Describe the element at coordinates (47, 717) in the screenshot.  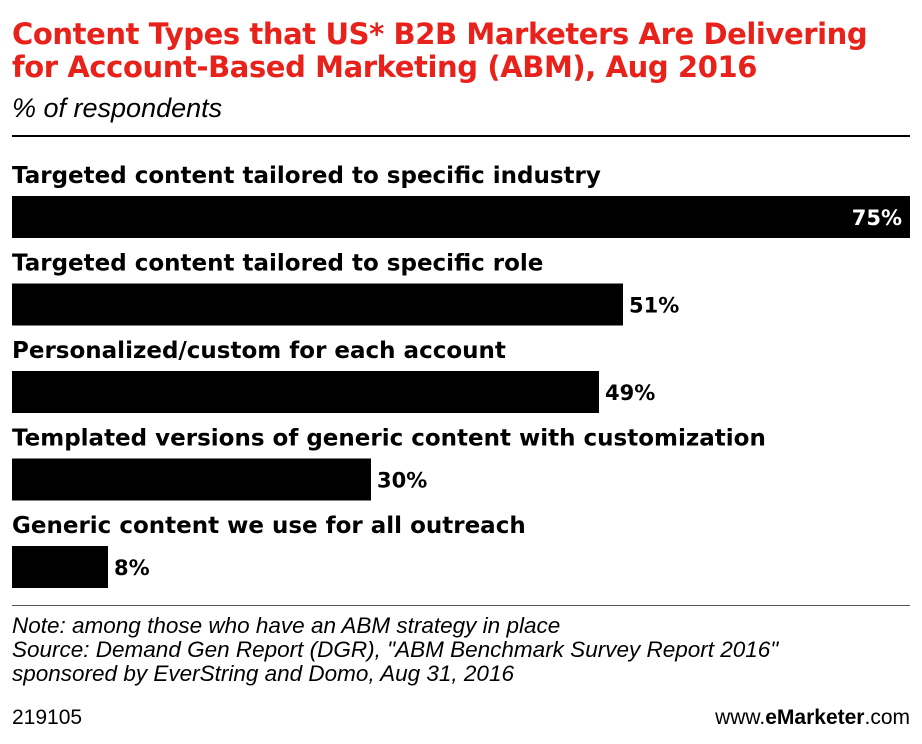
I see `chart-id: 219105` at that location.